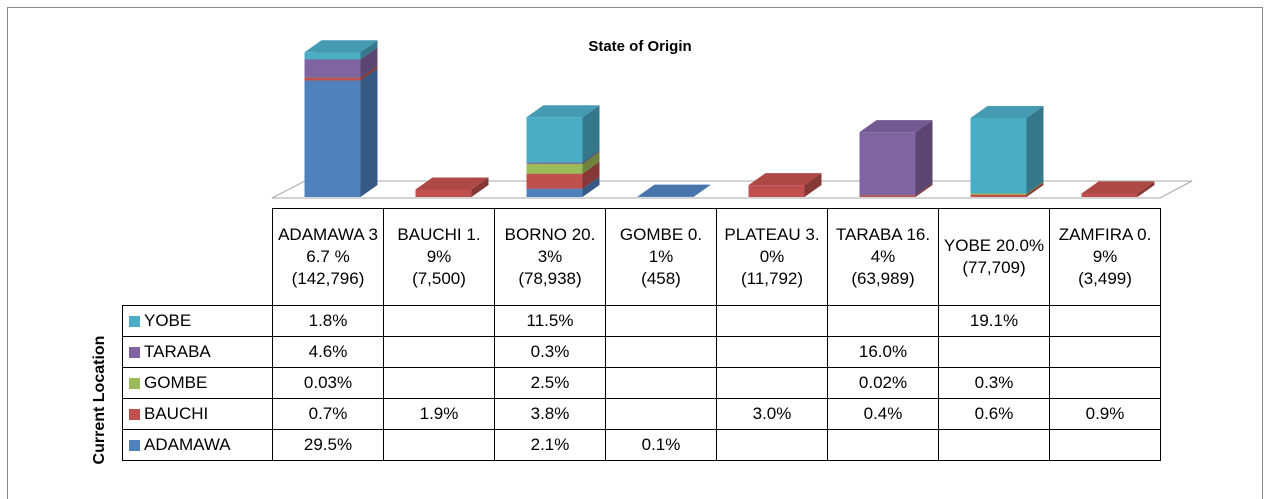 The image size is (1270, 499). Describe the element at coordinates (732, 189) in the screenshot. I see `floor` at that location.